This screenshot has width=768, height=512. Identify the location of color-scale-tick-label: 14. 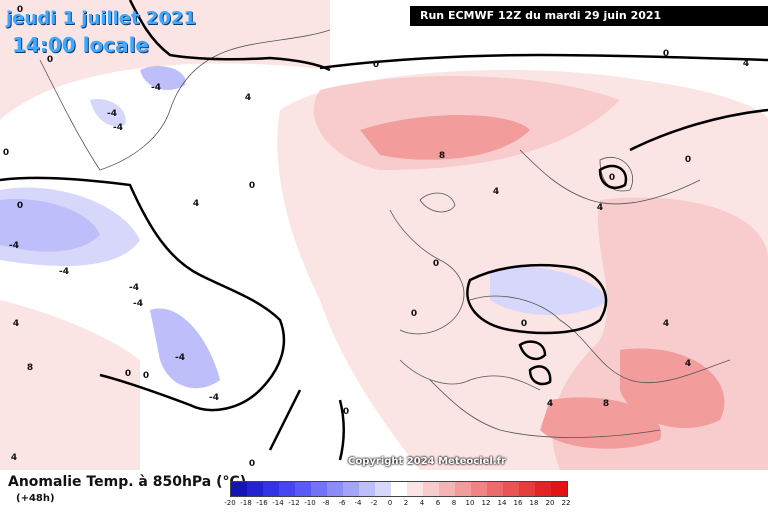
(502, 503).